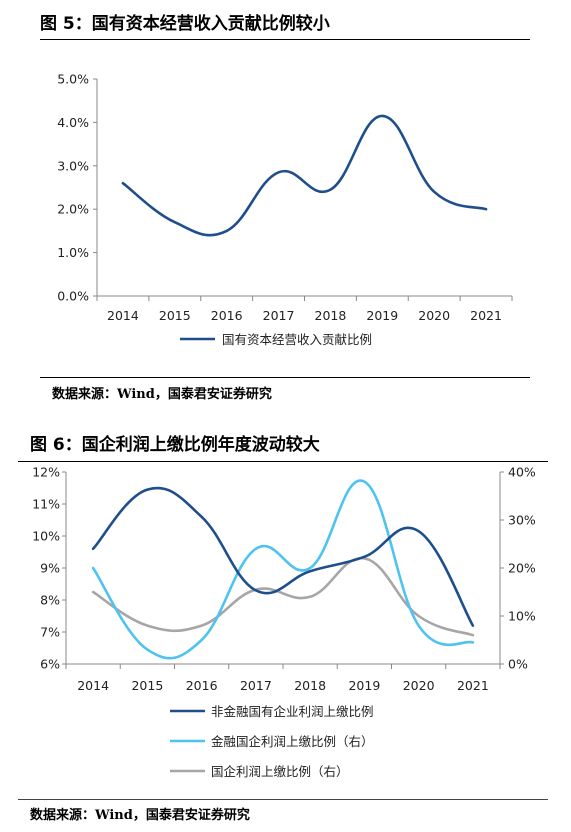 This screenshot has height=832, width=571. I want to click on y-tick-label: 0.0%, so click(73, 296).